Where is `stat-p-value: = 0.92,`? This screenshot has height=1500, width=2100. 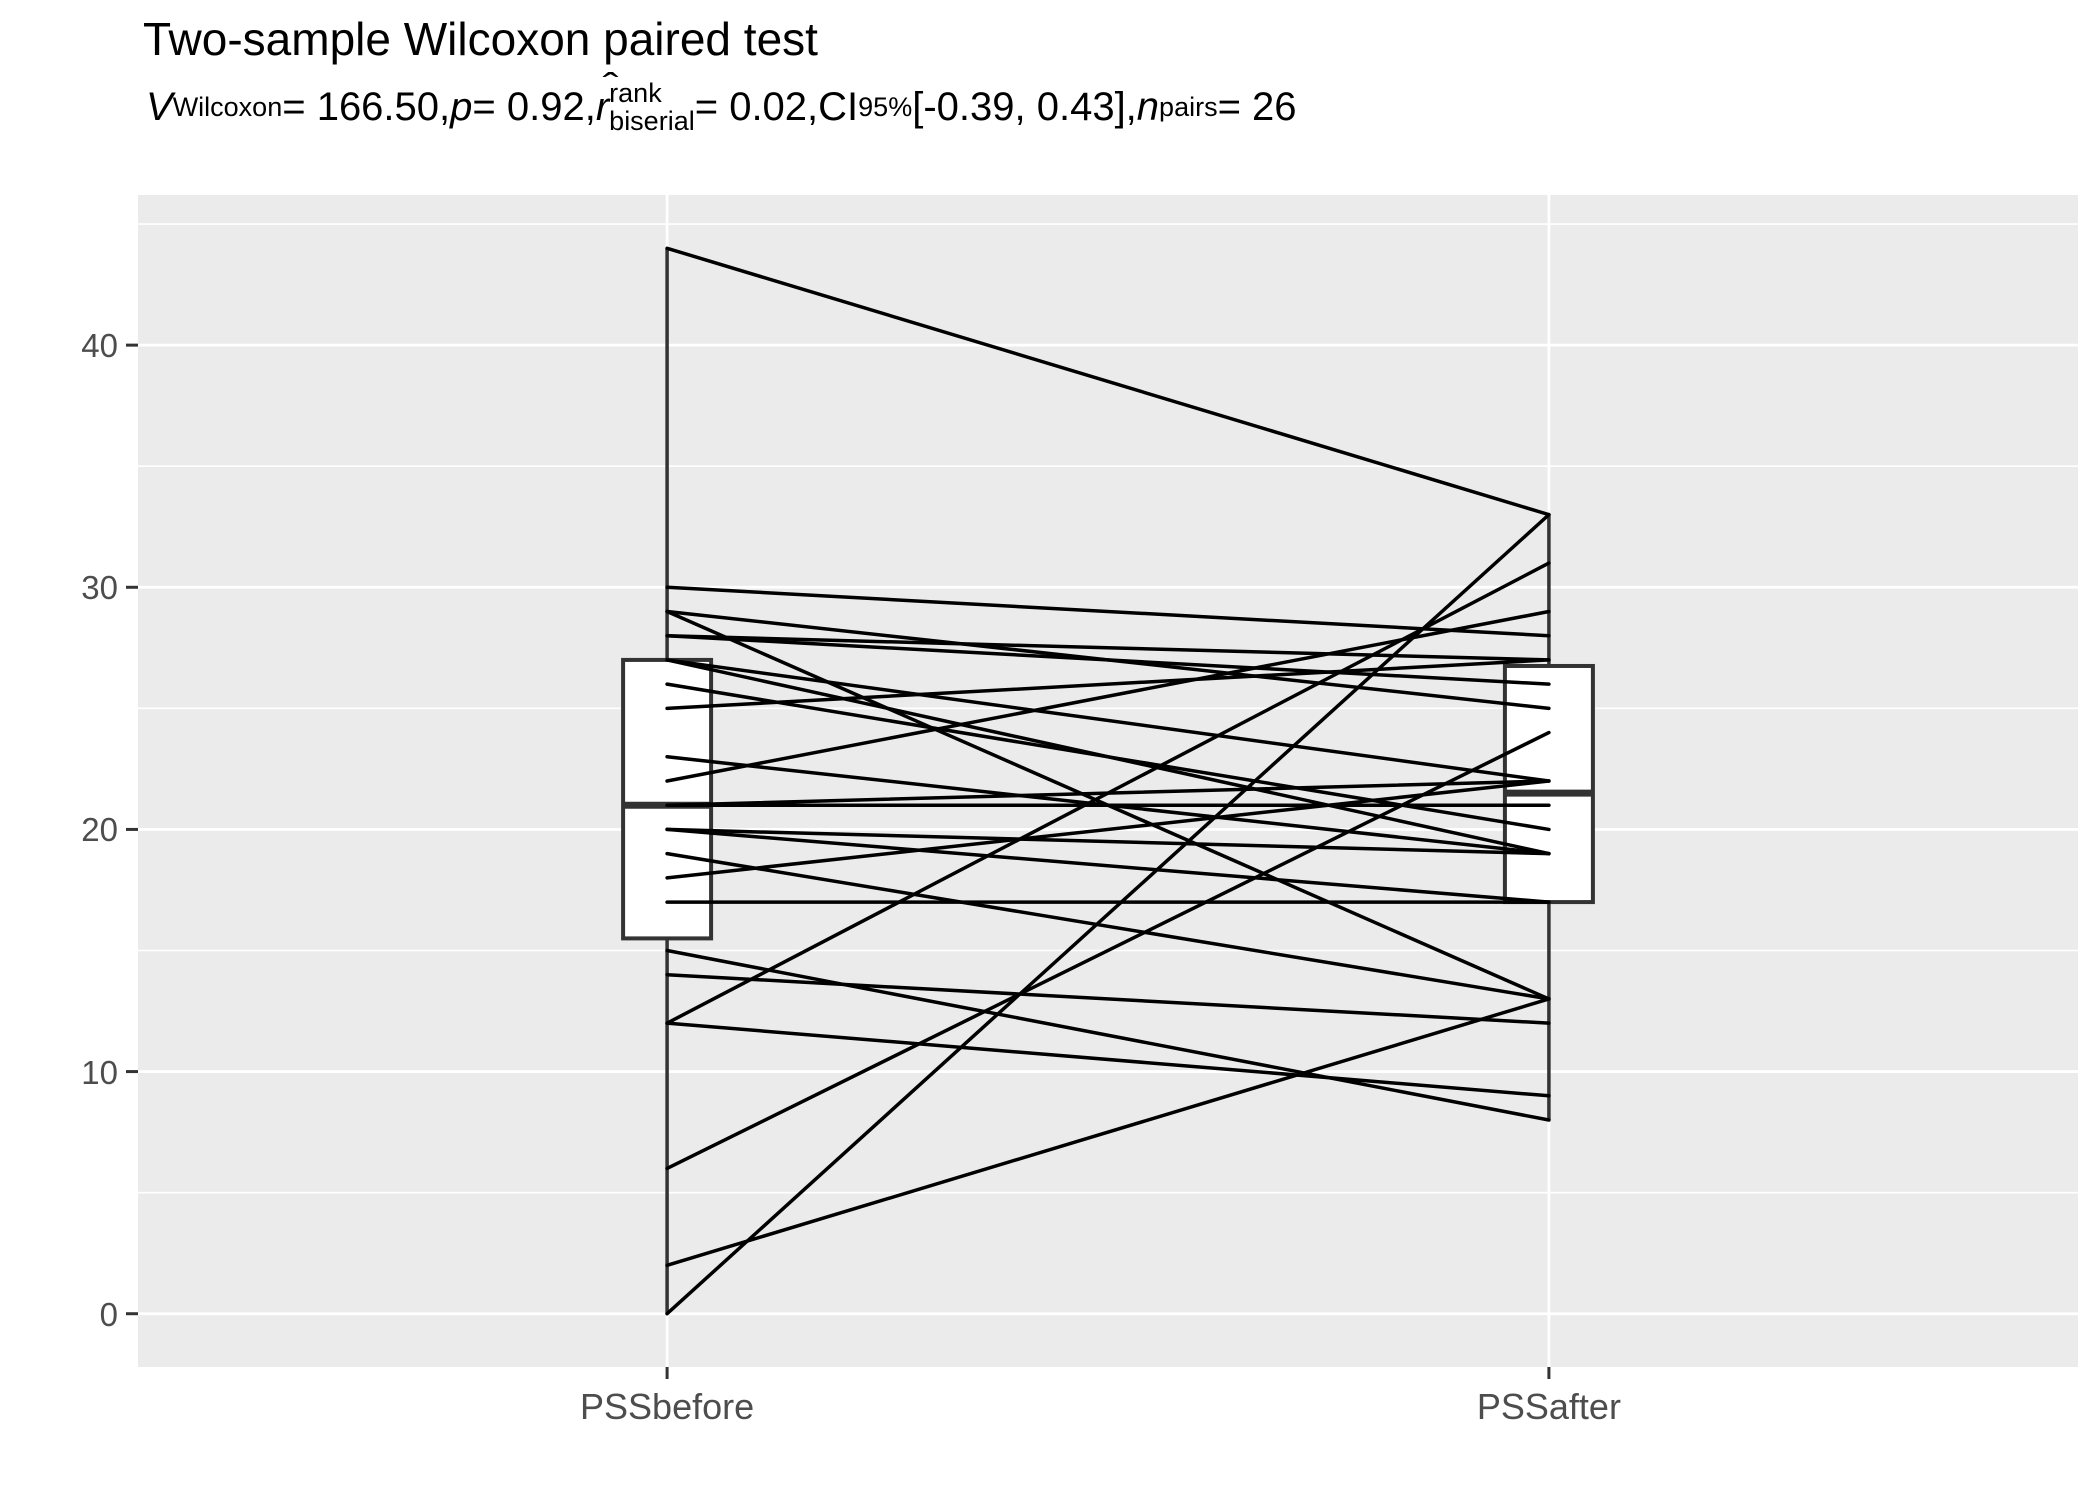 stat-p-value: = 0.92, is located at coordinates (534, 106).